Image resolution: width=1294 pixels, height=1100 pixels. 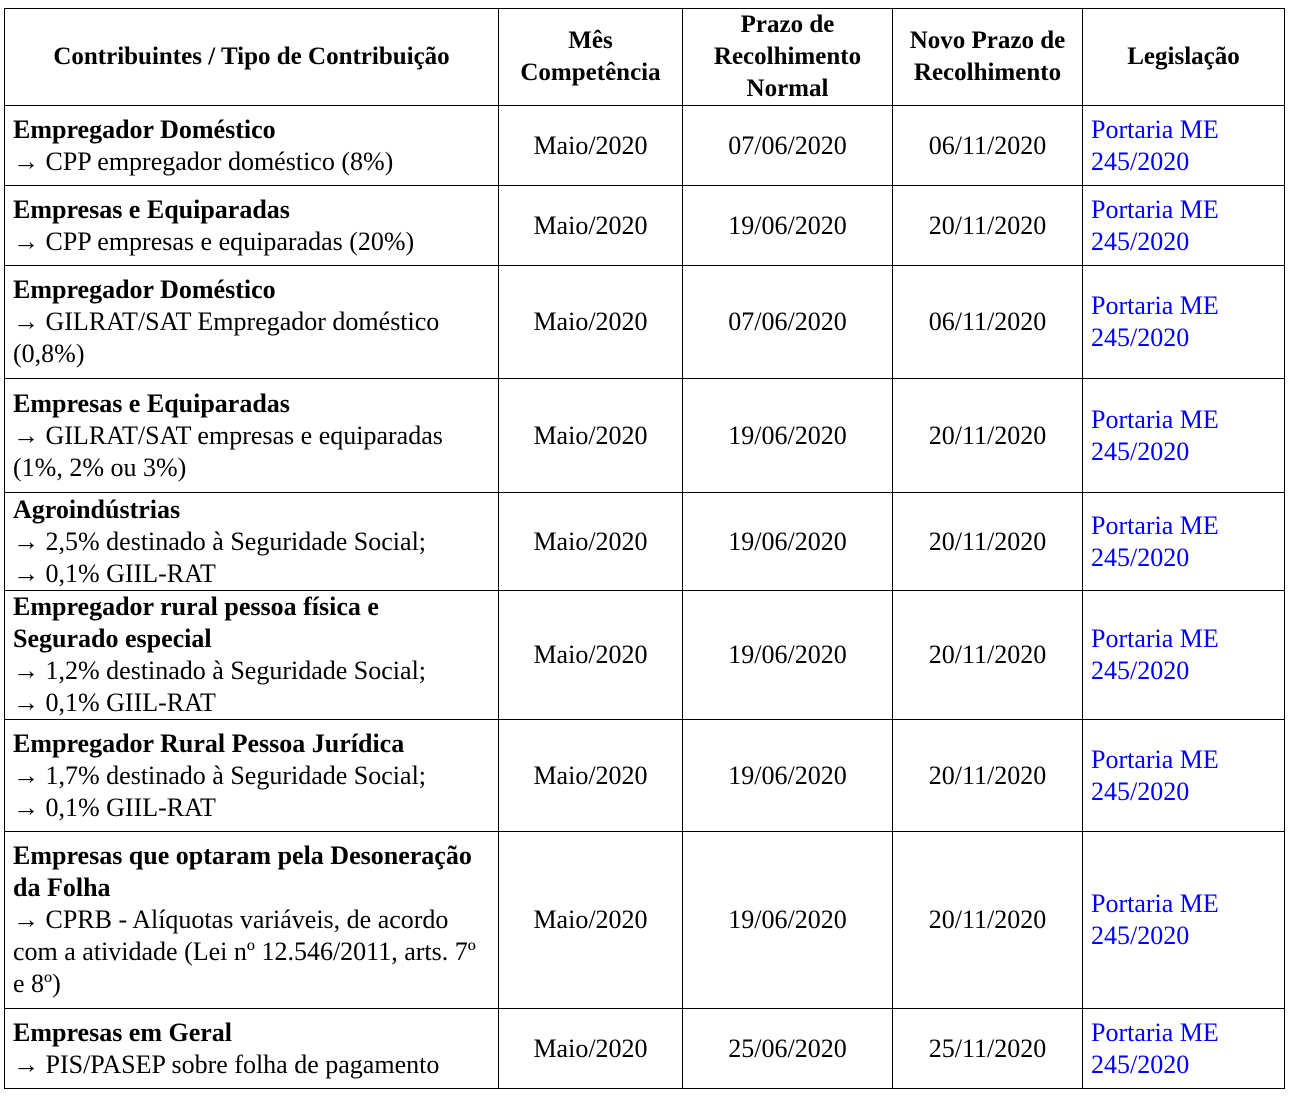 I want to click on contributor-title: Agroindústrias, so click(x=97, y=509).